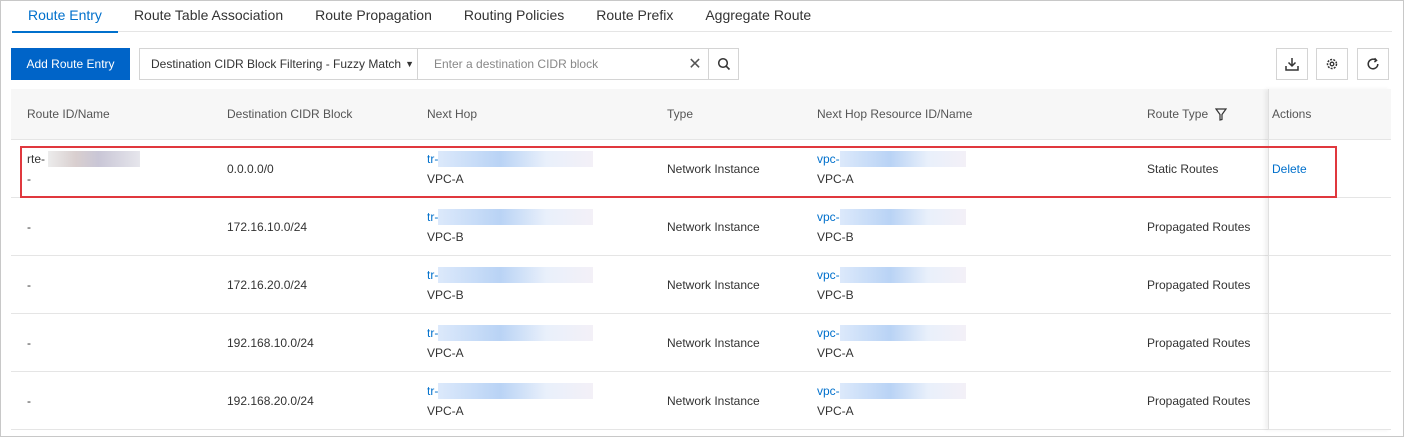 Image resolution: width=1404 pixels, height=437 pixels. I want to click on filter-icon, so click(1221, 114).